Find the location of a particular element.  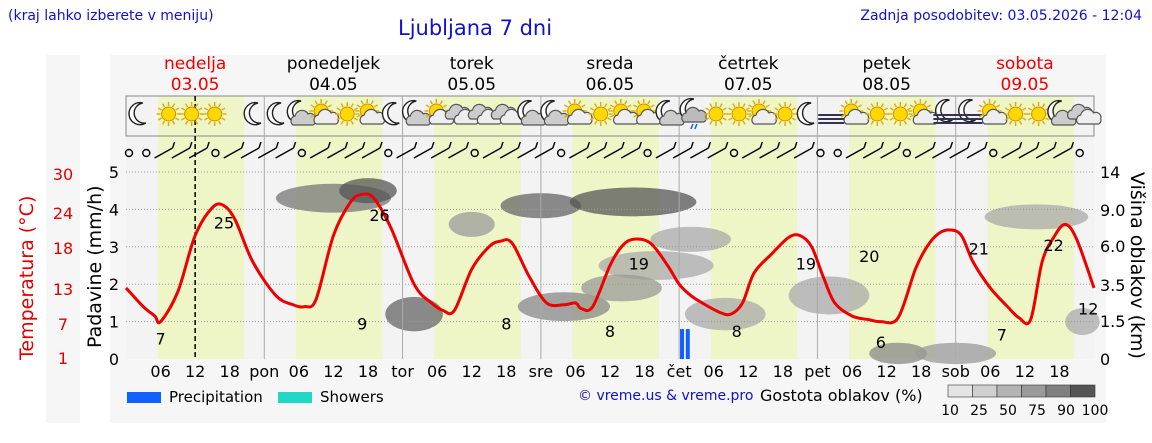

moon-icon is located at coordinates (805, 113).